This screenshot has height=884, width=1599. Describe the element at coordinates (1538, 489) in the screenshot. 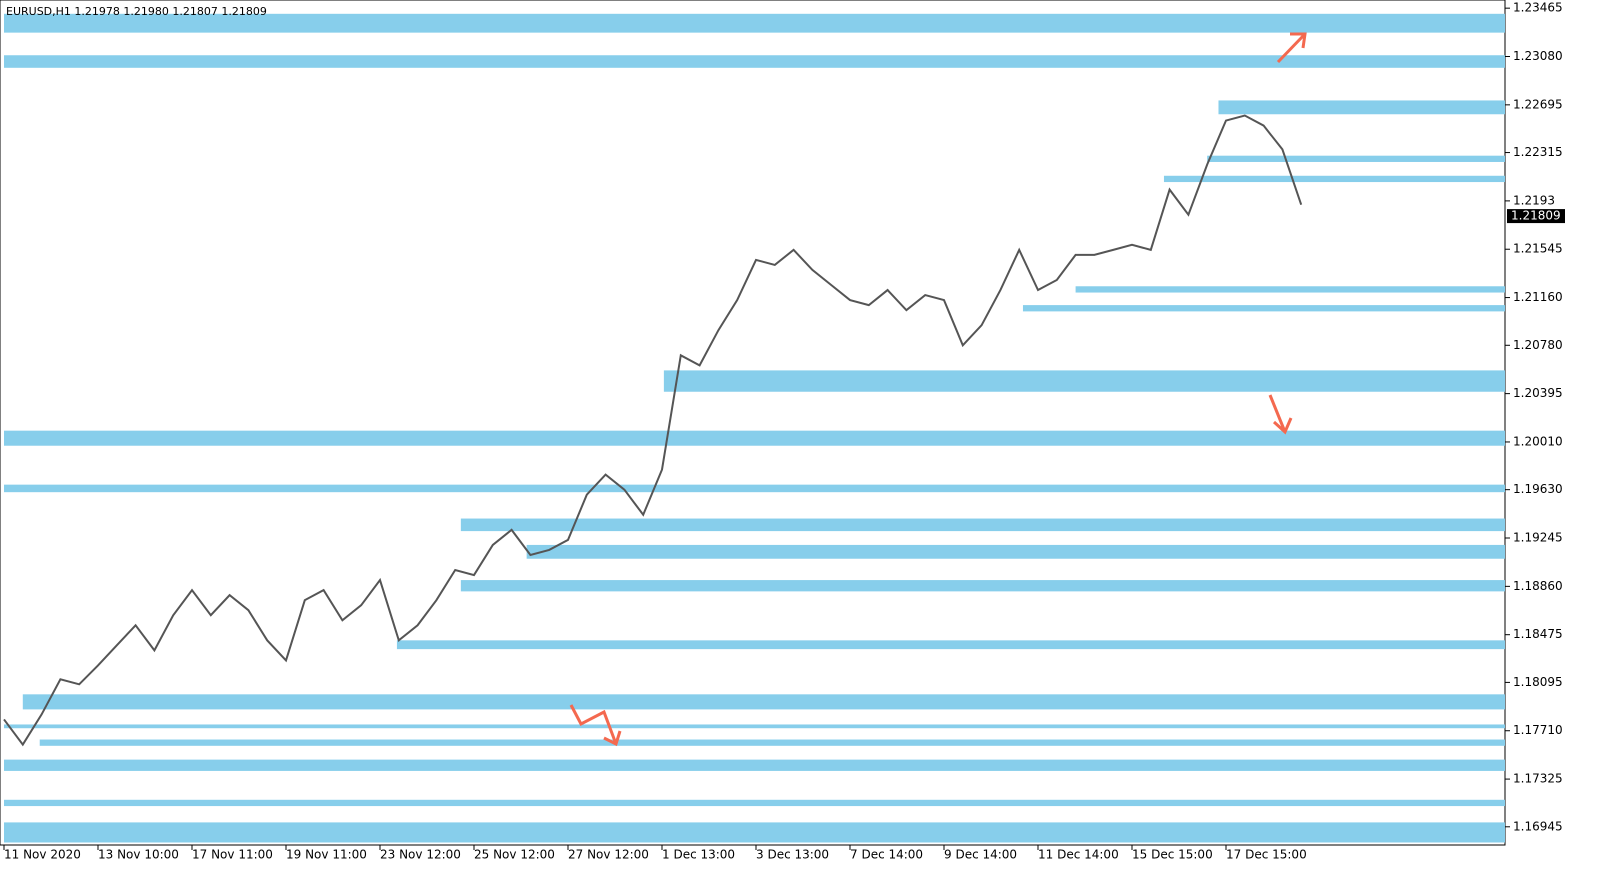

I see `y-tick-label: 1.19630` at that location.